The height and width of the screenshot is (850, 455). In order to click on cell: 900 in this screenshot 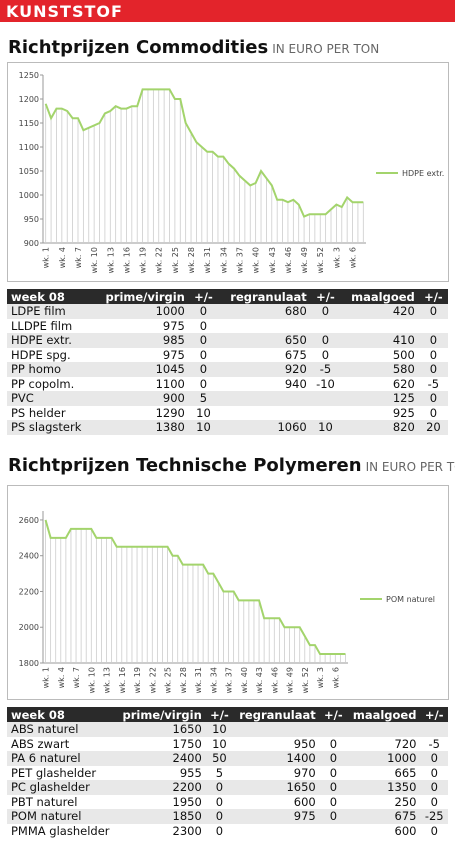, I will do `click(141, 398)`.